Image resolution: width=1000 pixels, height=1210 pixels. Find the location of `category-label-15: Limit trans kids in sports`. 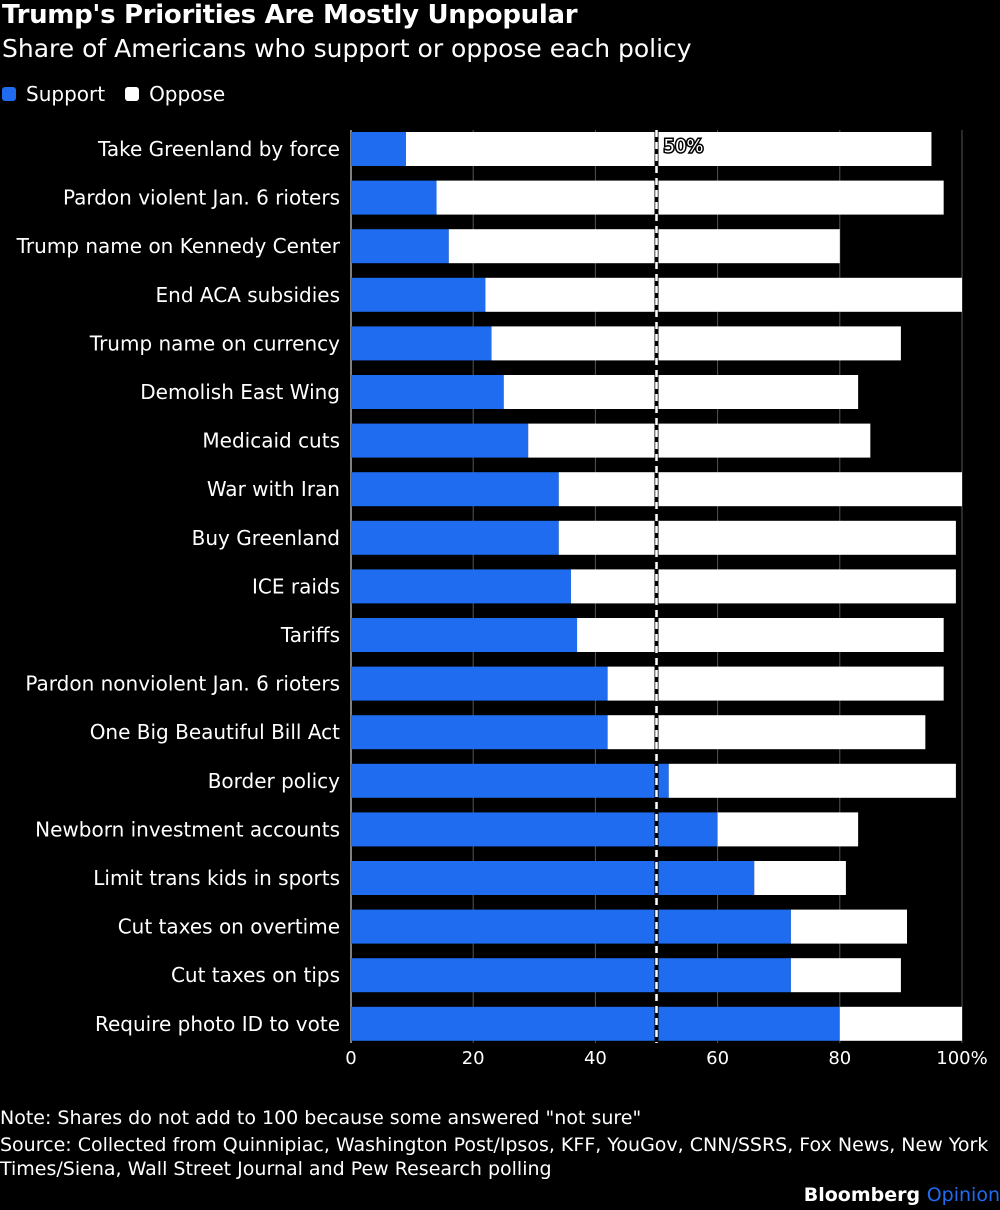

category-label-15: Limit trans kids in sports is located at coordinates (216, 878).